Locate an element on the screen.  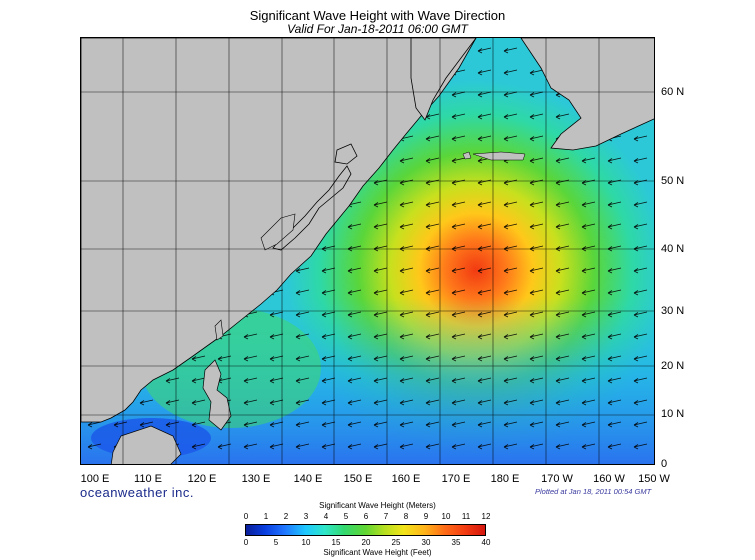
lat-label: 60 N is located at coordinates (673, 92).